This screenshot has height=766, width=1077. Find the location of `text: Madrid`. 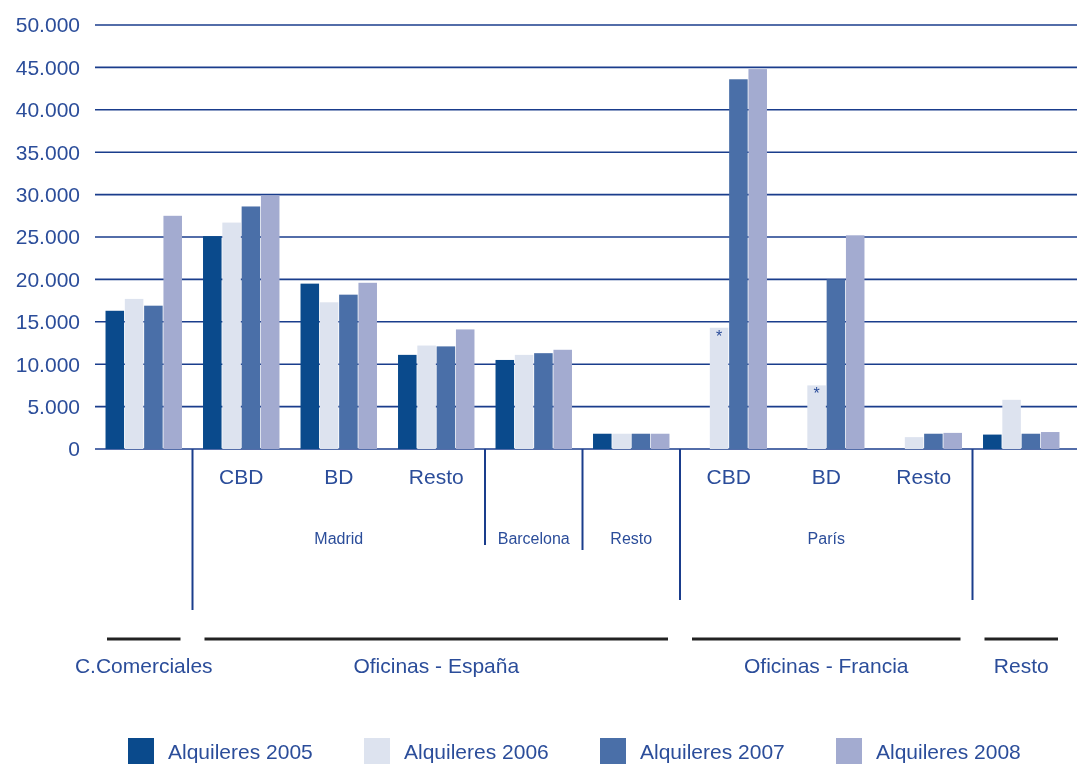

text: Madrid is located at coordinates (339, 538).